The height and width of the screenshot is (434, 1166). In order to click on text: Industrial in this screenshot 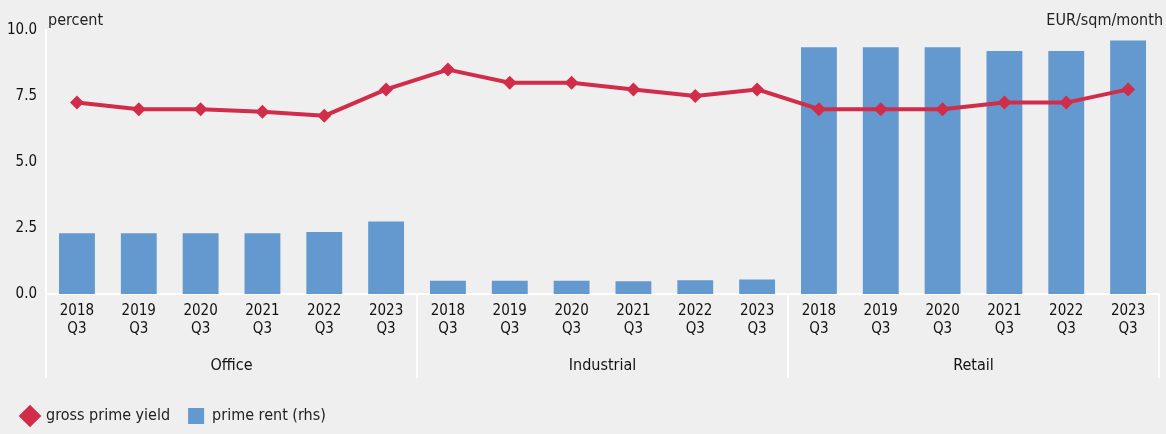, I will do `click(602, 365)`.